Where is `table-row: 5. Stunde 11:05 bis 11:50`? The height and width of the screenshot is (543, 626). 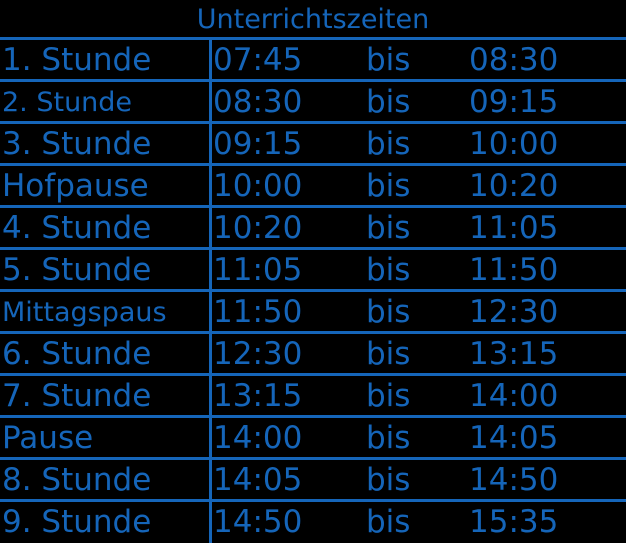
table-row: 5. Stunde 11:05 bis 11:50 is located at coordinates (313, 270).